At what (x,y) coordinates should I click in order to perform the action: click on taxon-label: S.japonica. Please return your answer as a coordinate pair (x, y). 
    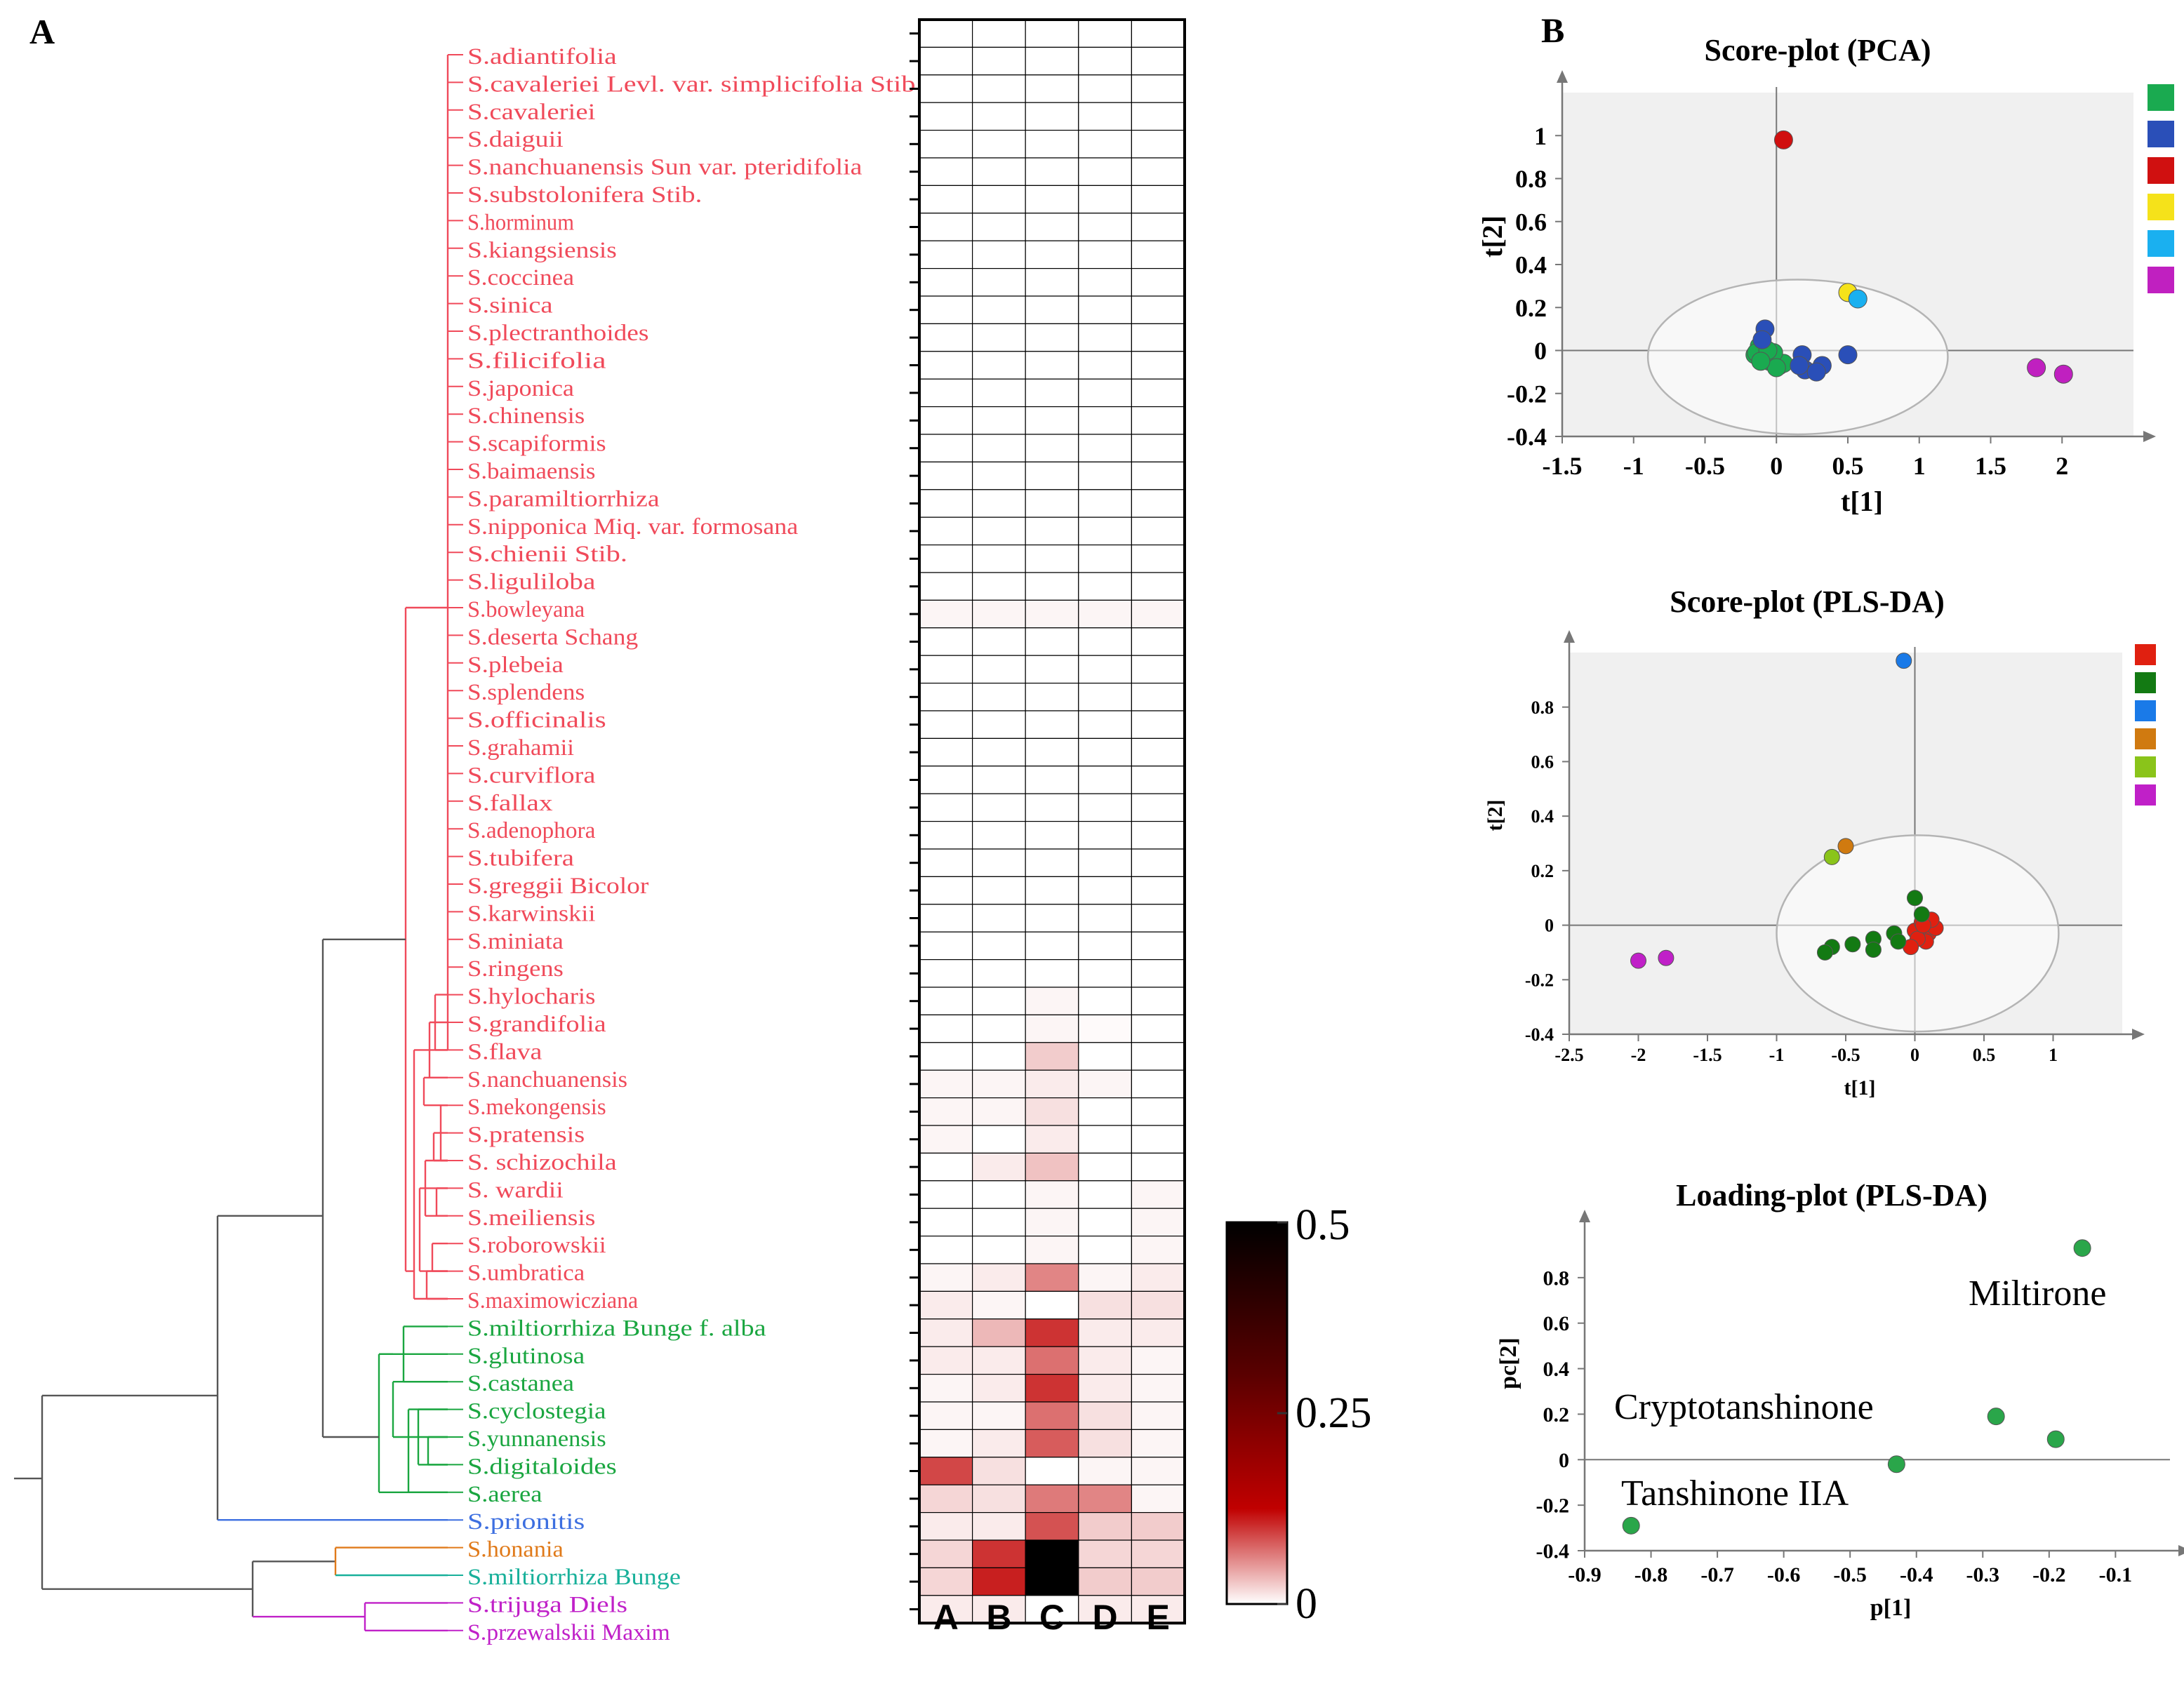
    Looking at the image, I should click on (520, 389).